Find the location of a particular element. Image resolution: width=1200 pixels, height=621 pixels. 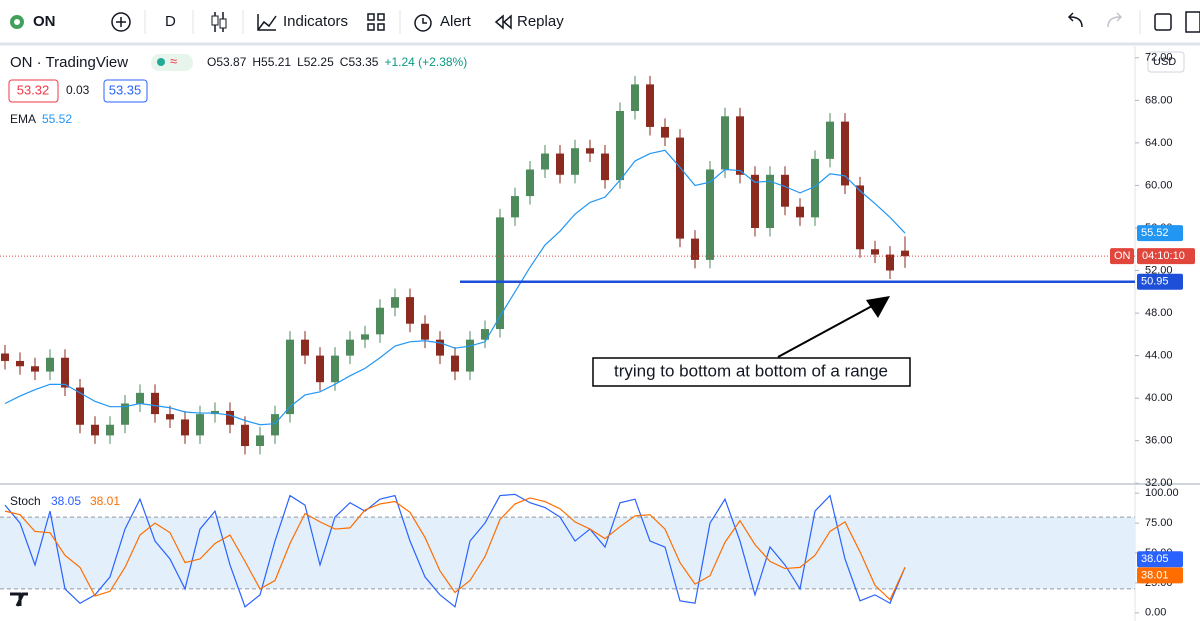

replay-button: Replay is located at coordinates (540, 21).